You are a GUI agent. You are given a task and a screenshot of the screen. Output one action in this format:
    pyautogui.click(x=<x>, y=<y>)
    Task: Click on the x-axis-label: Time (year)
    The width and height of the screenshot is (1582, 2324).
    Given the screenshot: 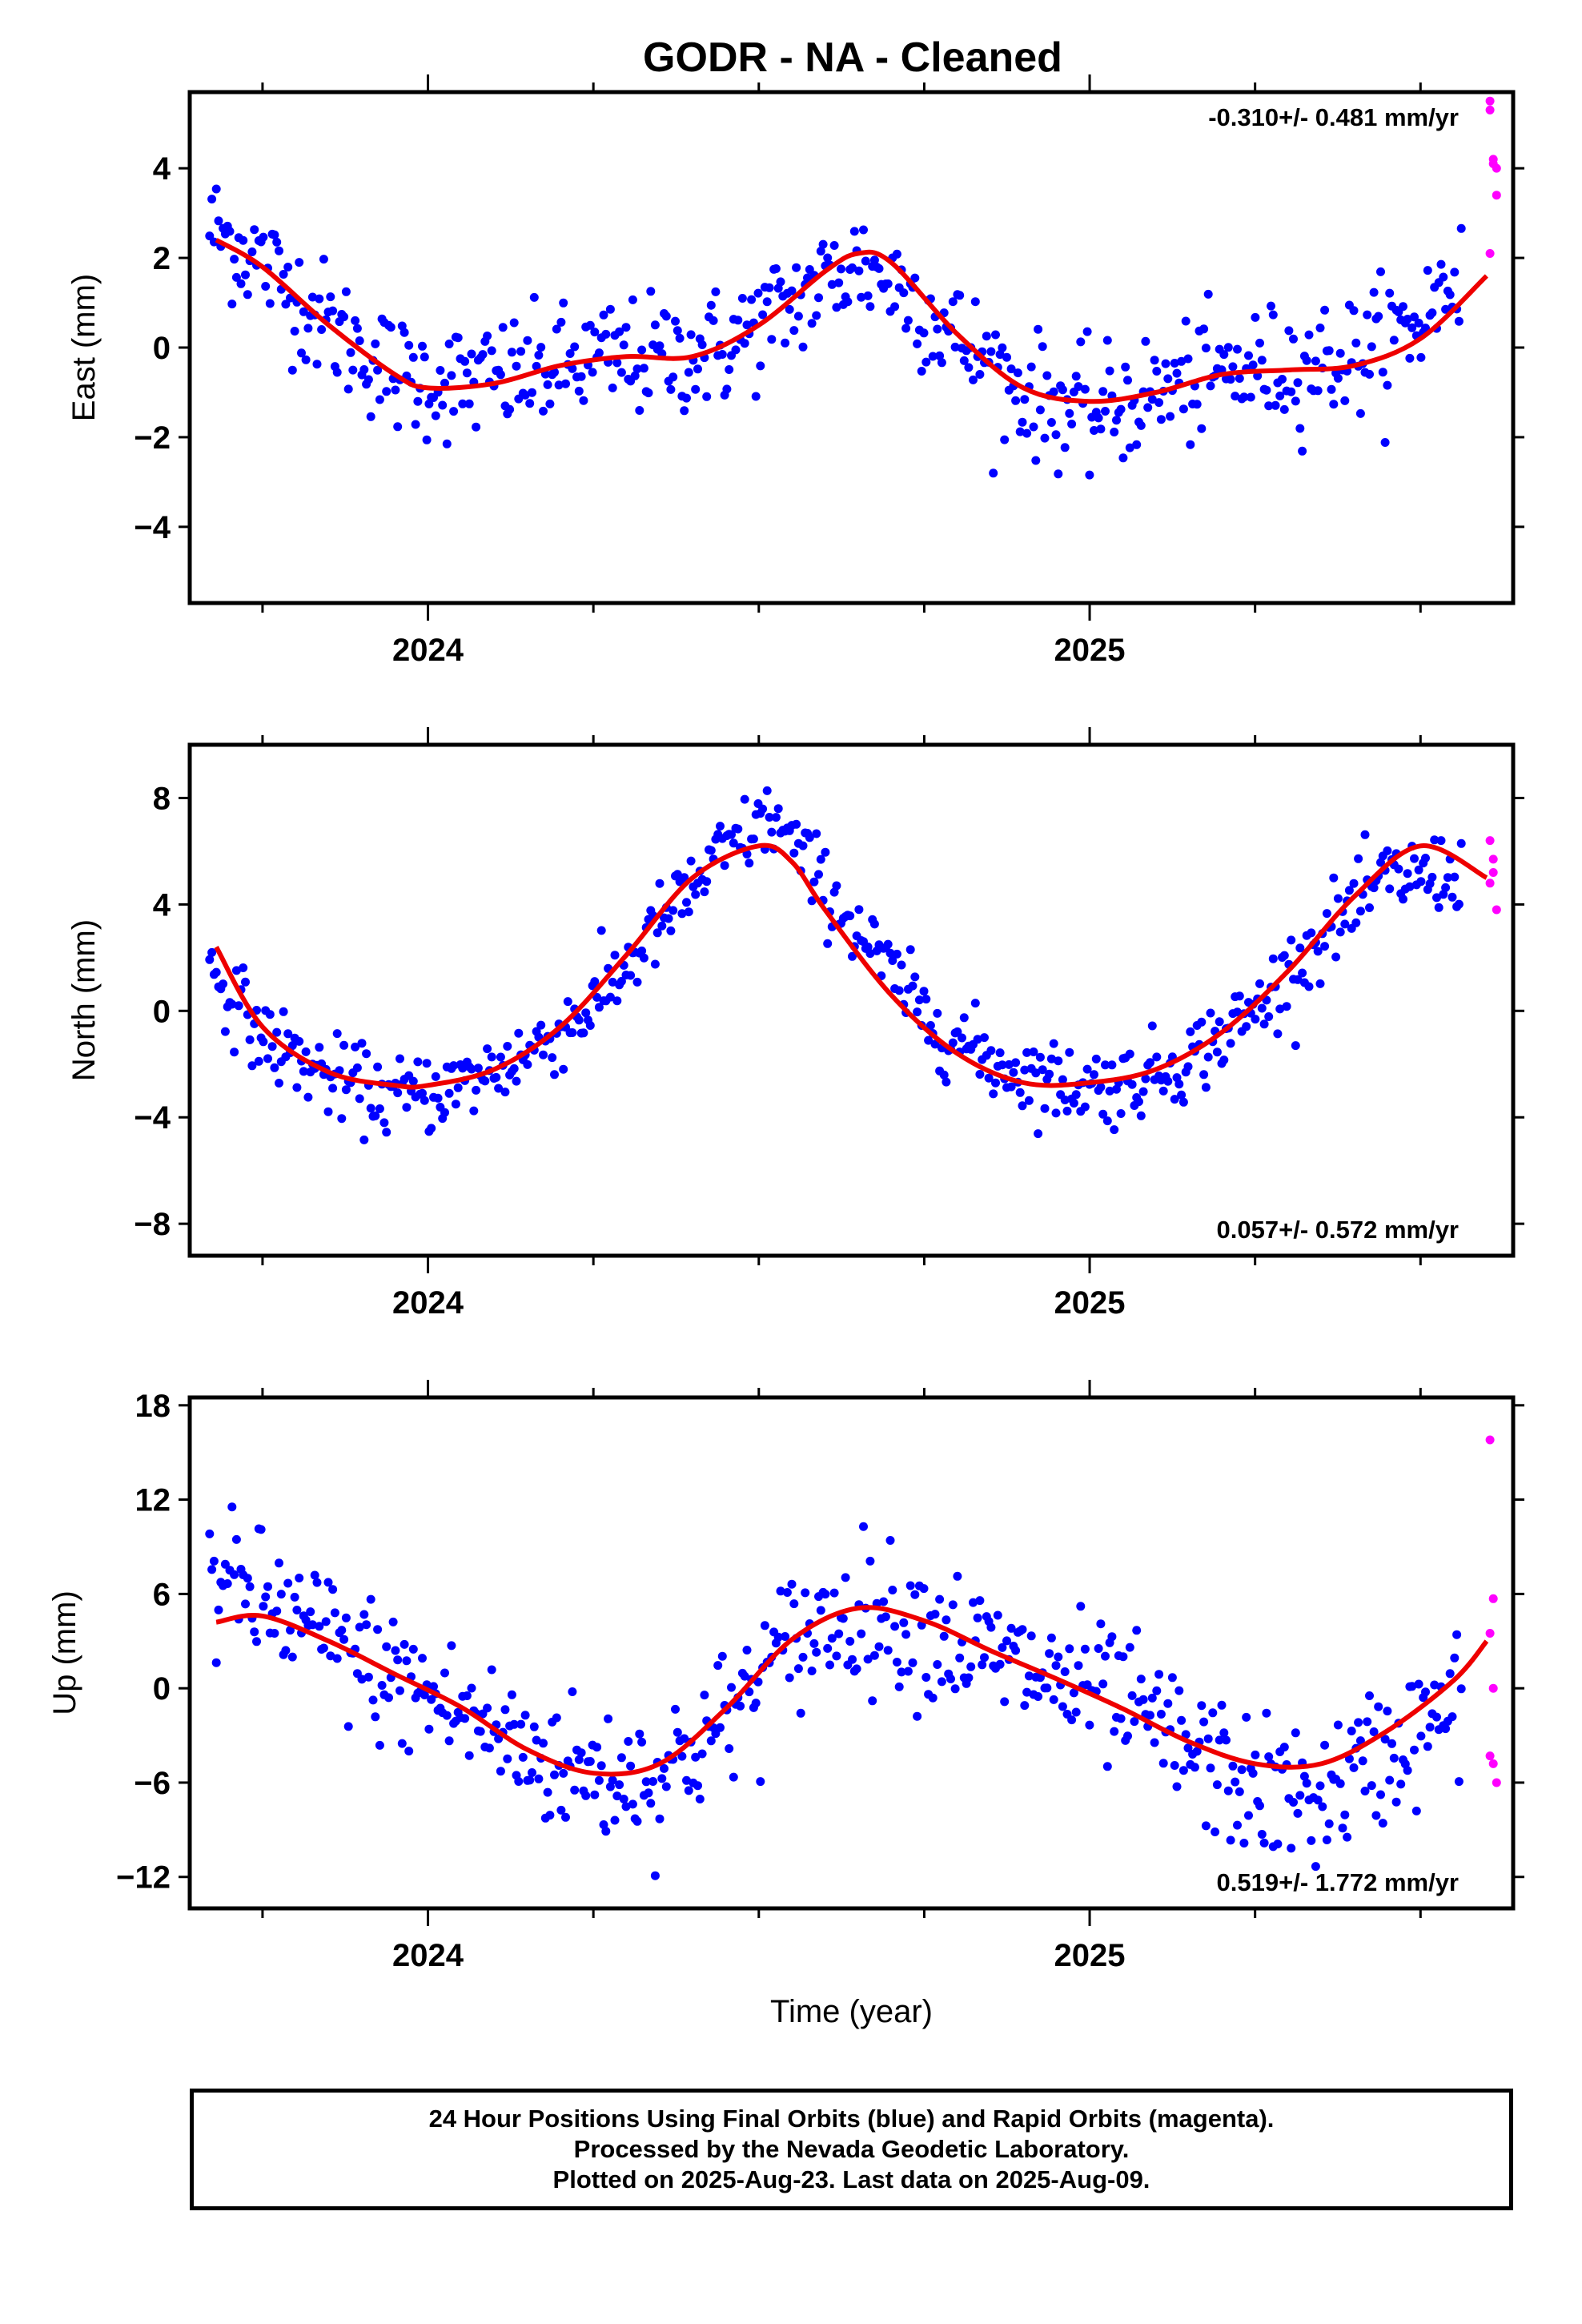 What is the action you would take?
    pyautogui.click(x=851, y=2011)
    